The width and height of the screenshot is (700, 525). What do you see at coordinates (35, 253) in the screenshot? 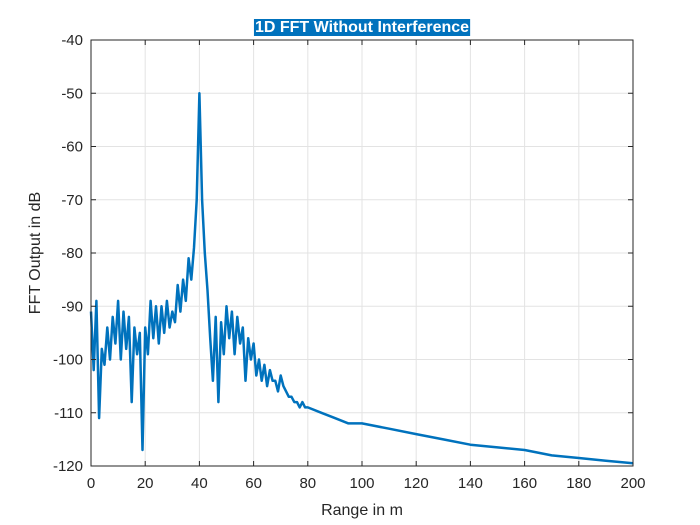
I see `y-axis-label: FFT Output in dB` at bounding box center [35, 253].